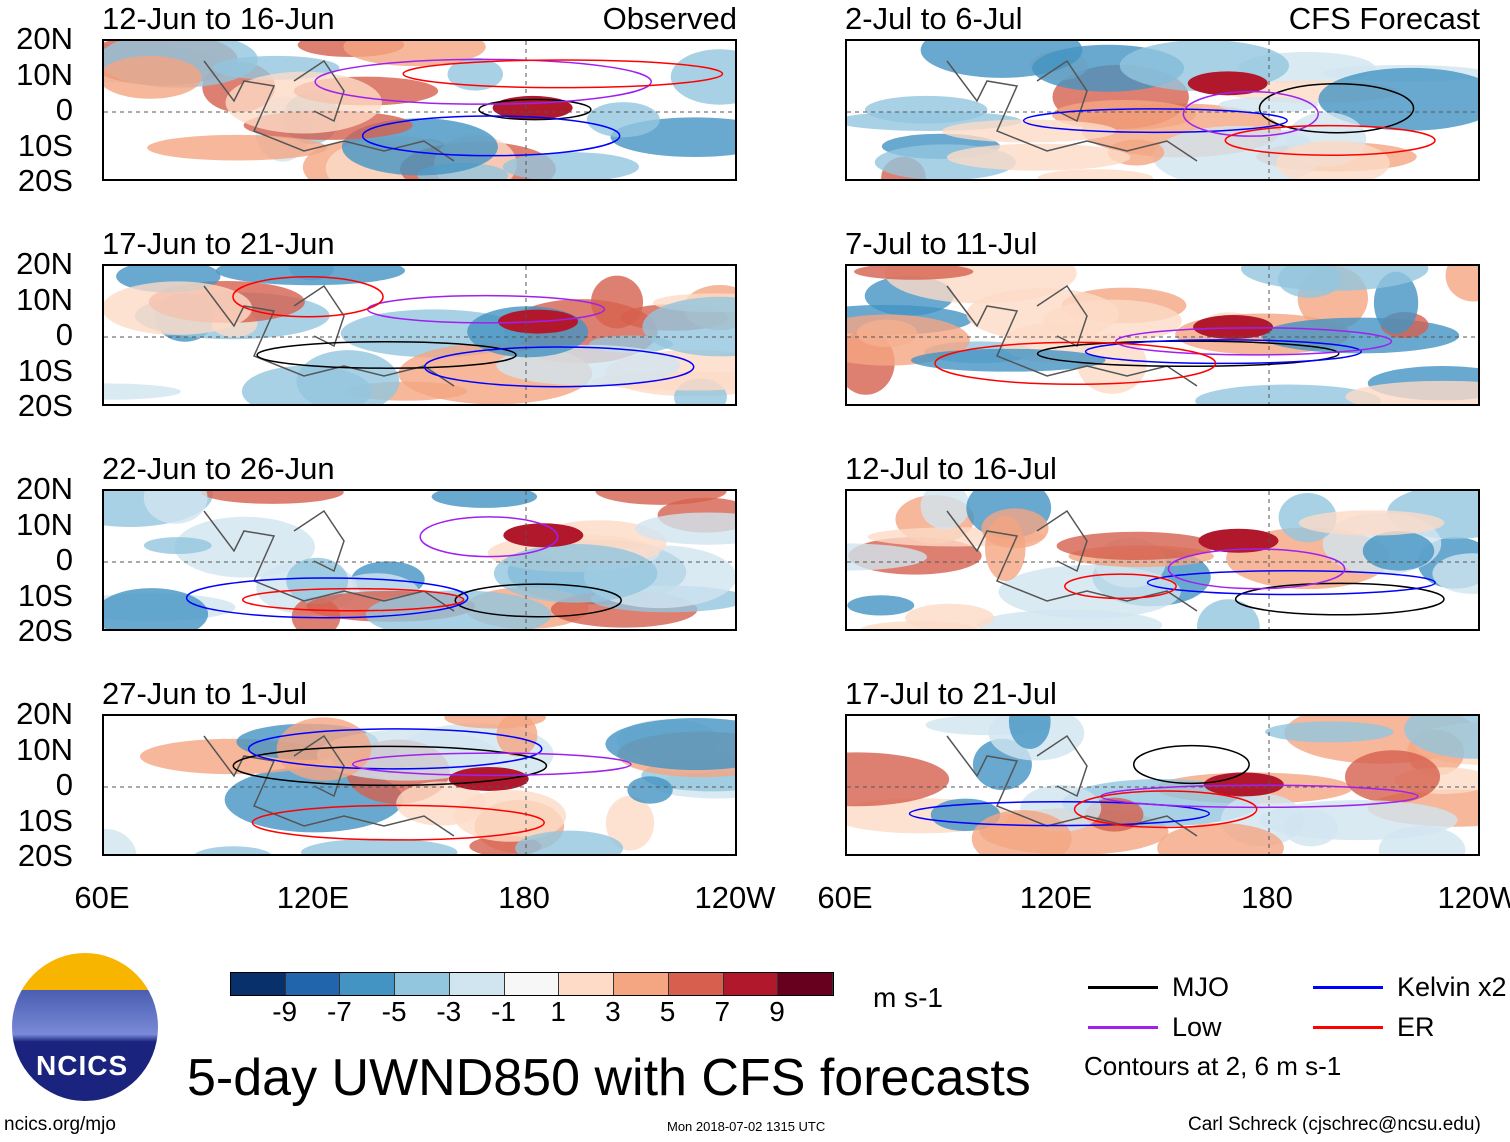 This screenshot has width=1510, height=1142. I want to click on legend-label: Low, so click(1197, 1027).